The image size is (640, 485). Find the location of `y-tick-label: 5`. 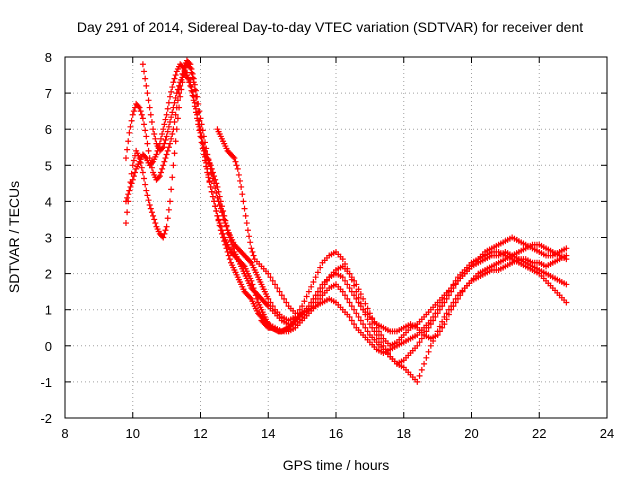

y-tick-label: 5 is located at coordinates (48, 165).